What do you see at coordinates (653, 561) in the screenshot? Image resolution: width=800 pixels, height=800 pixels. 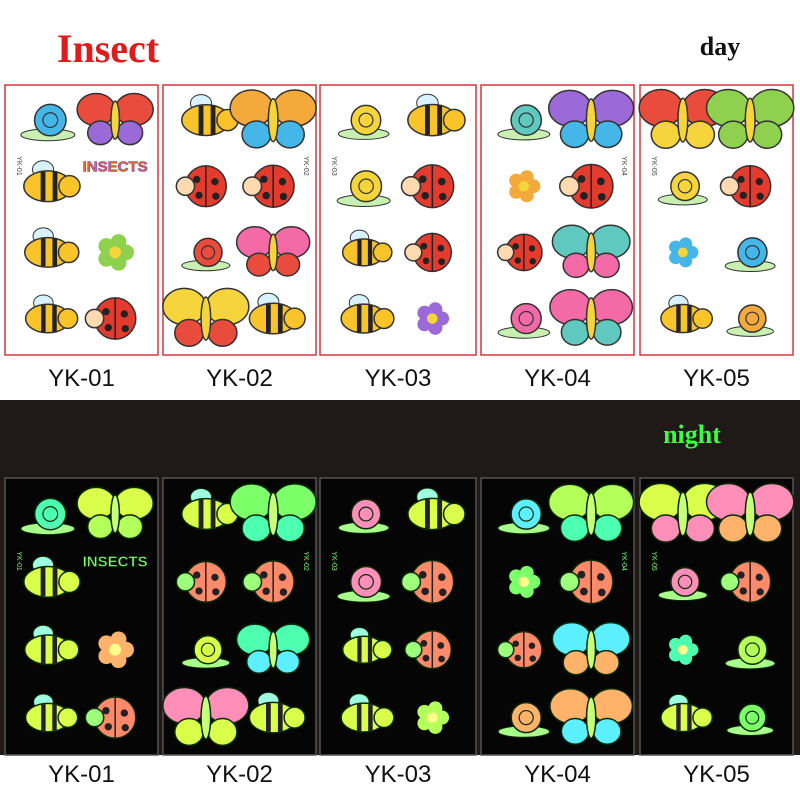 I see `sheet-code: YK-05` at bounding box center [653, 561].